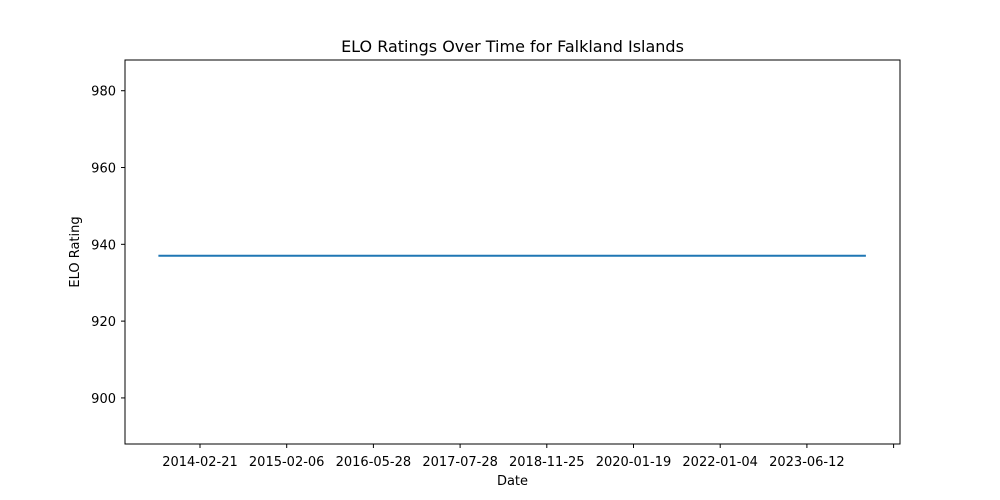  What do you see at coordinates (103, 245) in the screenshot?
I see `y-tick-label: 940` at bounding box center [103, 245].